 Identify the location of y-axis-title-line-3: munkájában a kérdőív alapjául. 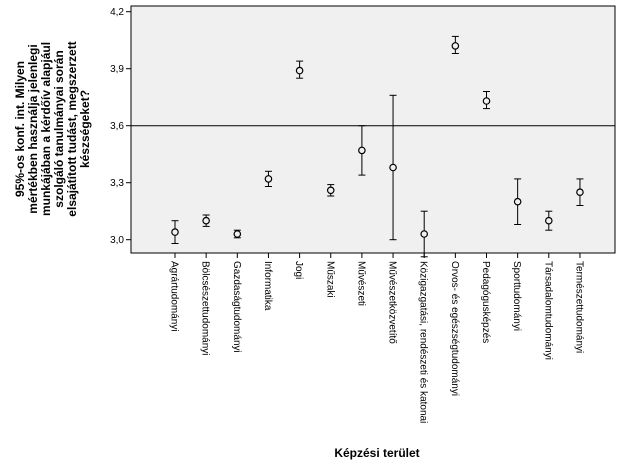
(46, 129).